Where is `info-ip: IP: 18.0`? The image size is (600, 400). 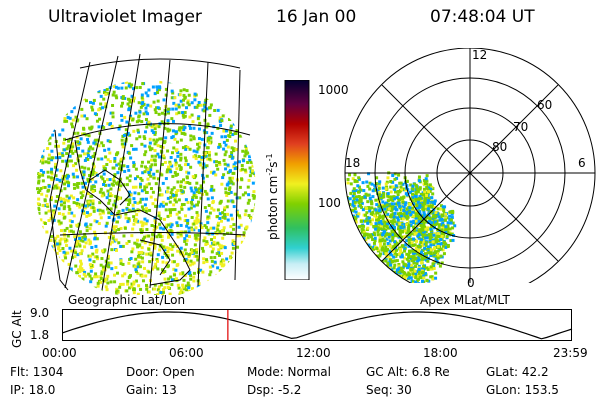 info-ip: IP: 18.0 is located at coordinates (33, 390).